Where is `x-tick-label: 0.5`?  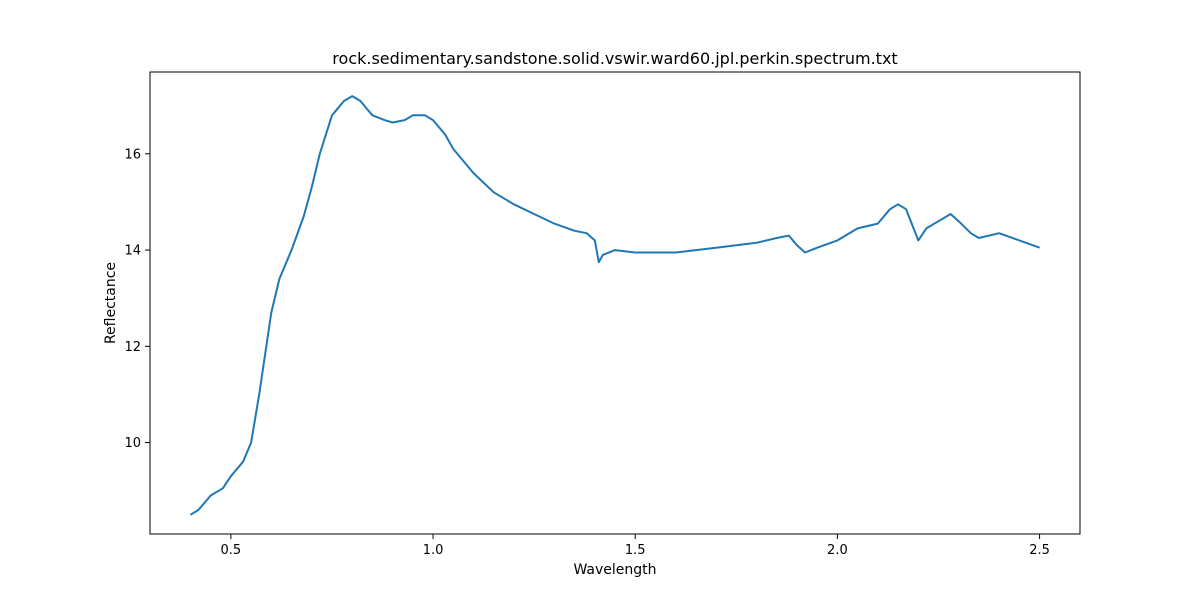
x-tick-label: 0.5 is located at coordinates (231, 550).